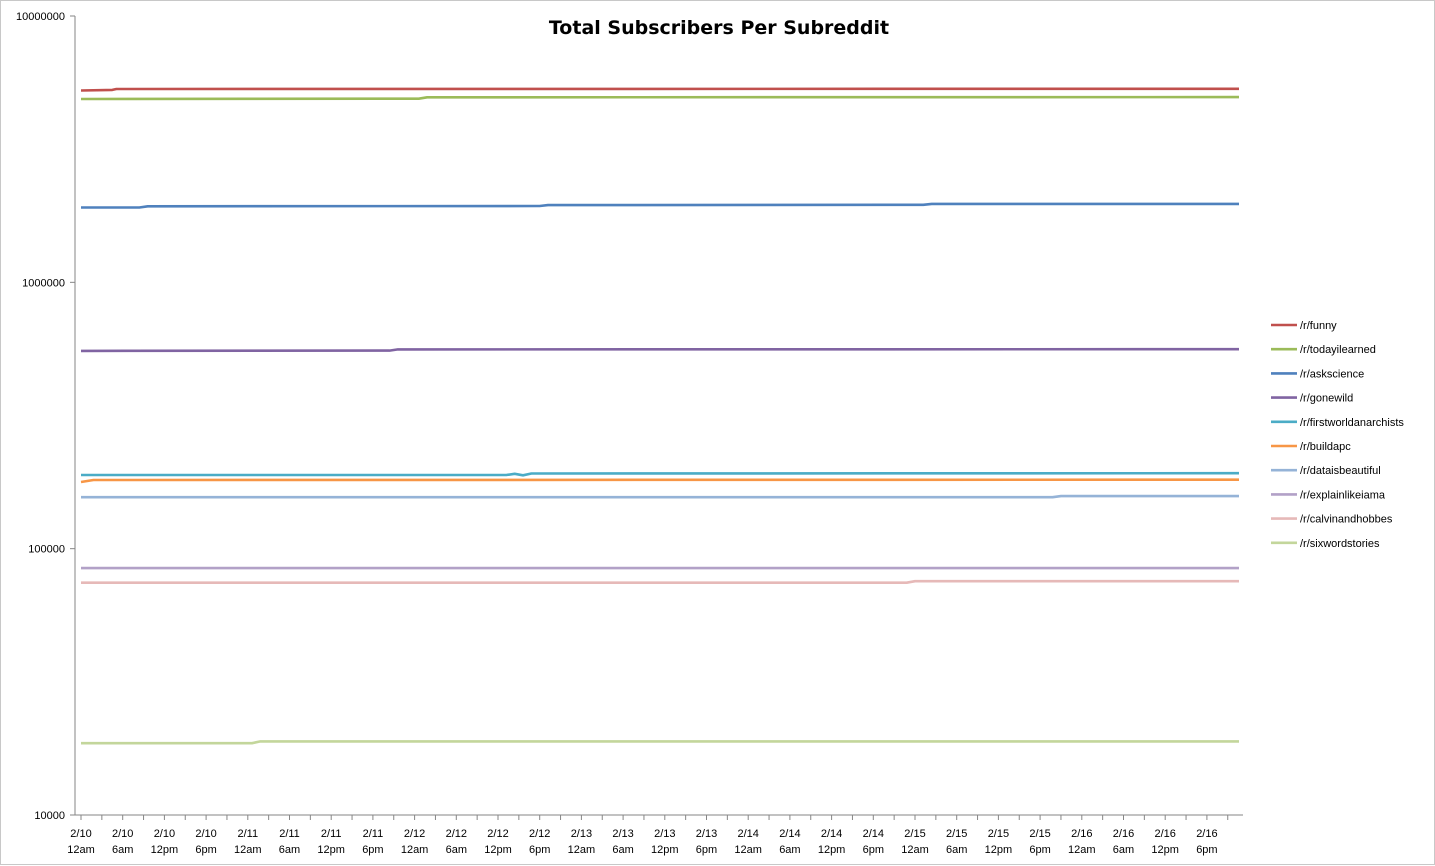 The width and height of the screenshot is (1435, 866). I want to click on chart-title: Total Subscribers Per Subreddit, so click(719, 28).